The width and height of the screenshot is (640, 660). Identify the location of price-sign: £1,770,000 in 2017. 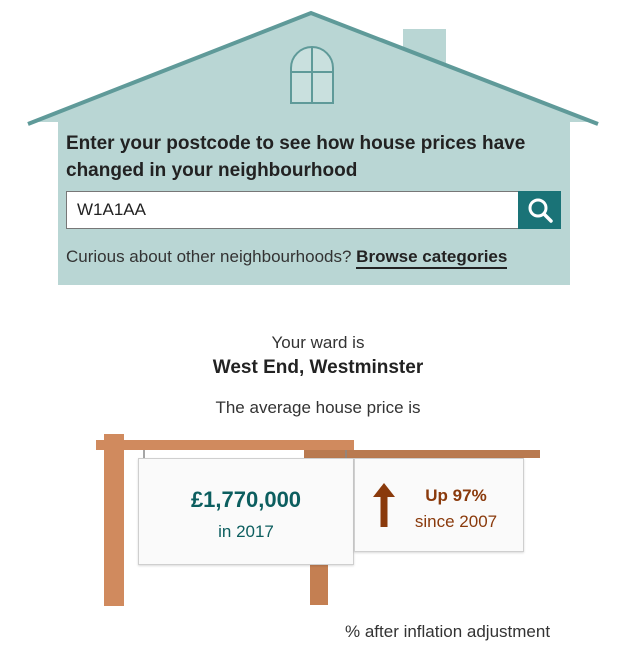
(246, 511).